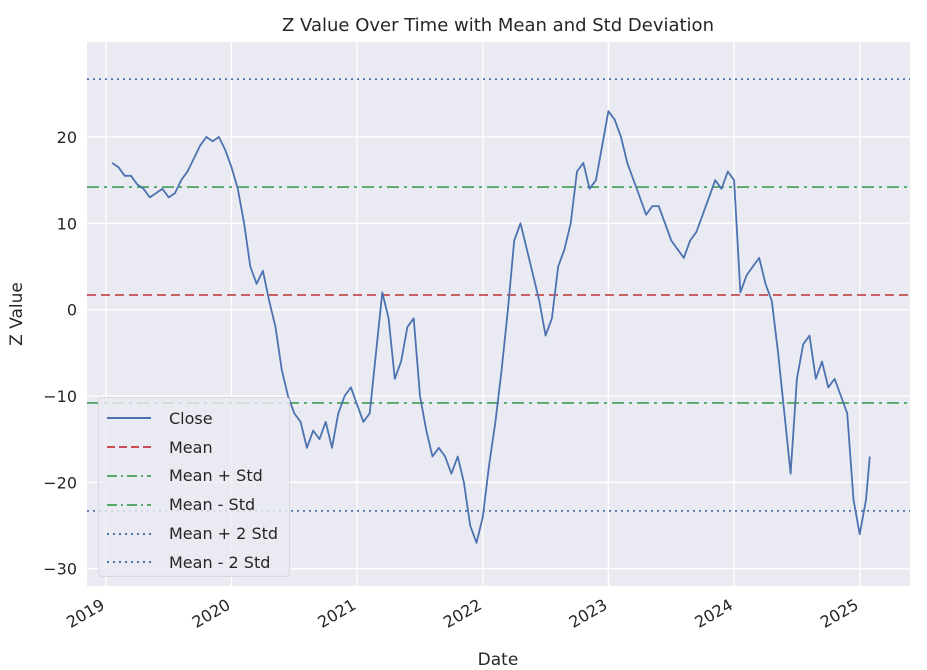  I want to click on x-tick-label: 2020, so click(211, 613).